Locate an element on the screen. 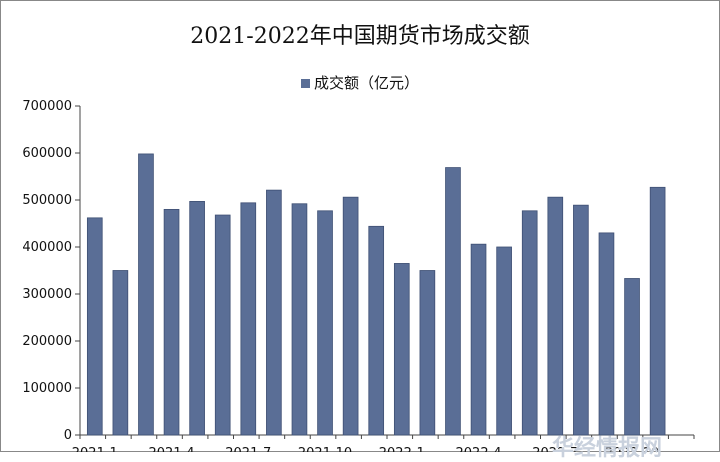 Image resolution: width=720 pixels, height=462 pixels. watermark: 华经情报网 is located at coordinates (607, 448).